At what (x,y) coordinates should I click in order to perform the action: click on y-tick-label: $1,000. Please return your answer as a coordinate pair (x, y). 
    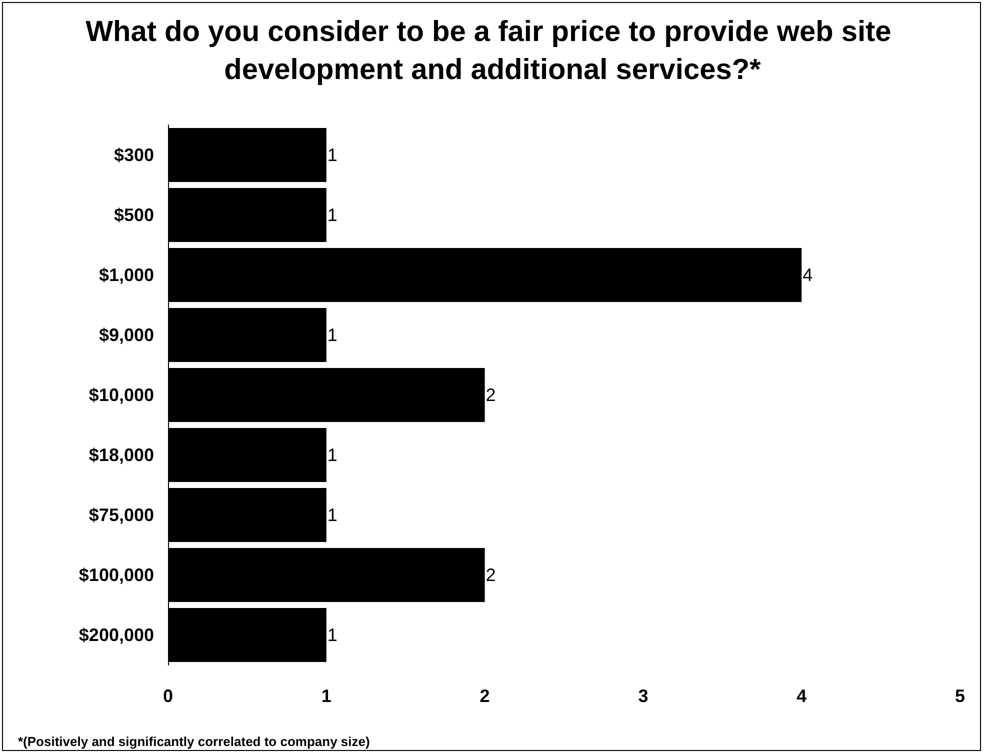
    Looking at the image, I should click on (126, 275).